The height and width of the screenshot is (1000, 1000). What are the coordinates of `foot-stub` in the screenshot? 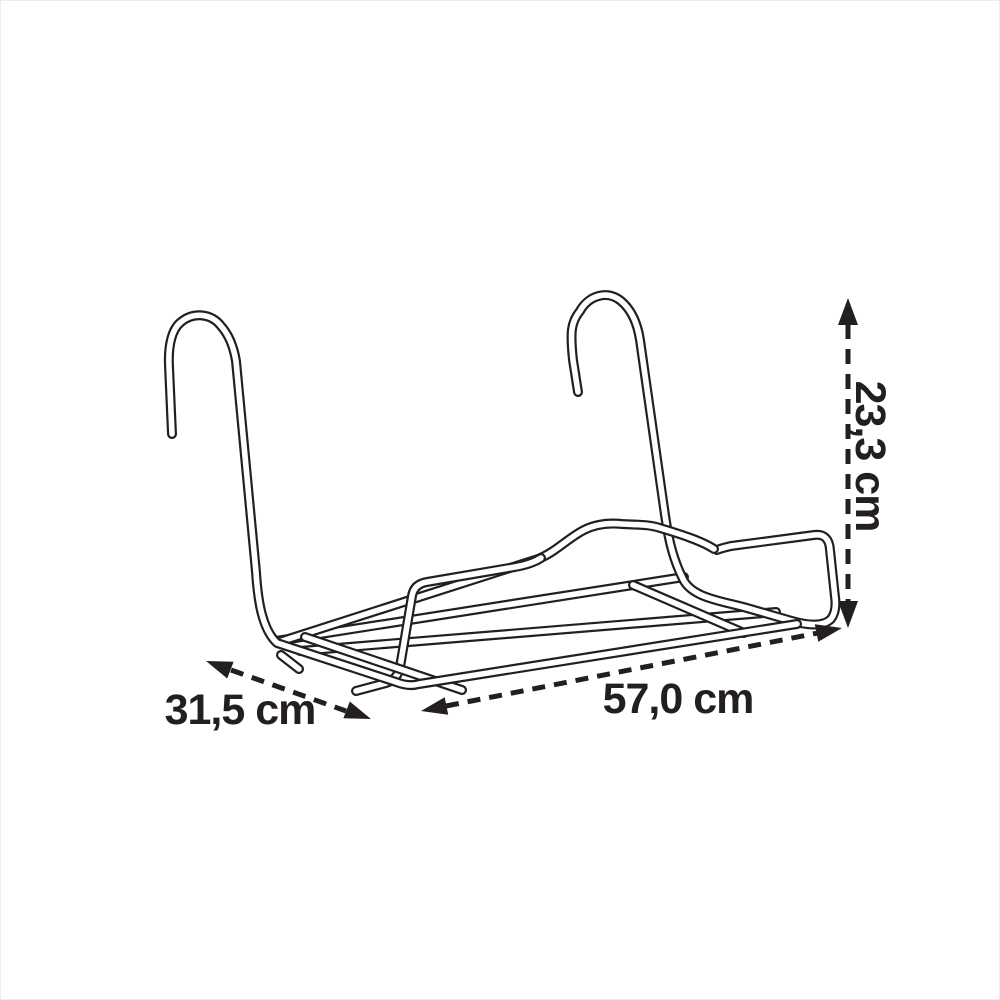 It's located at (290, 662).